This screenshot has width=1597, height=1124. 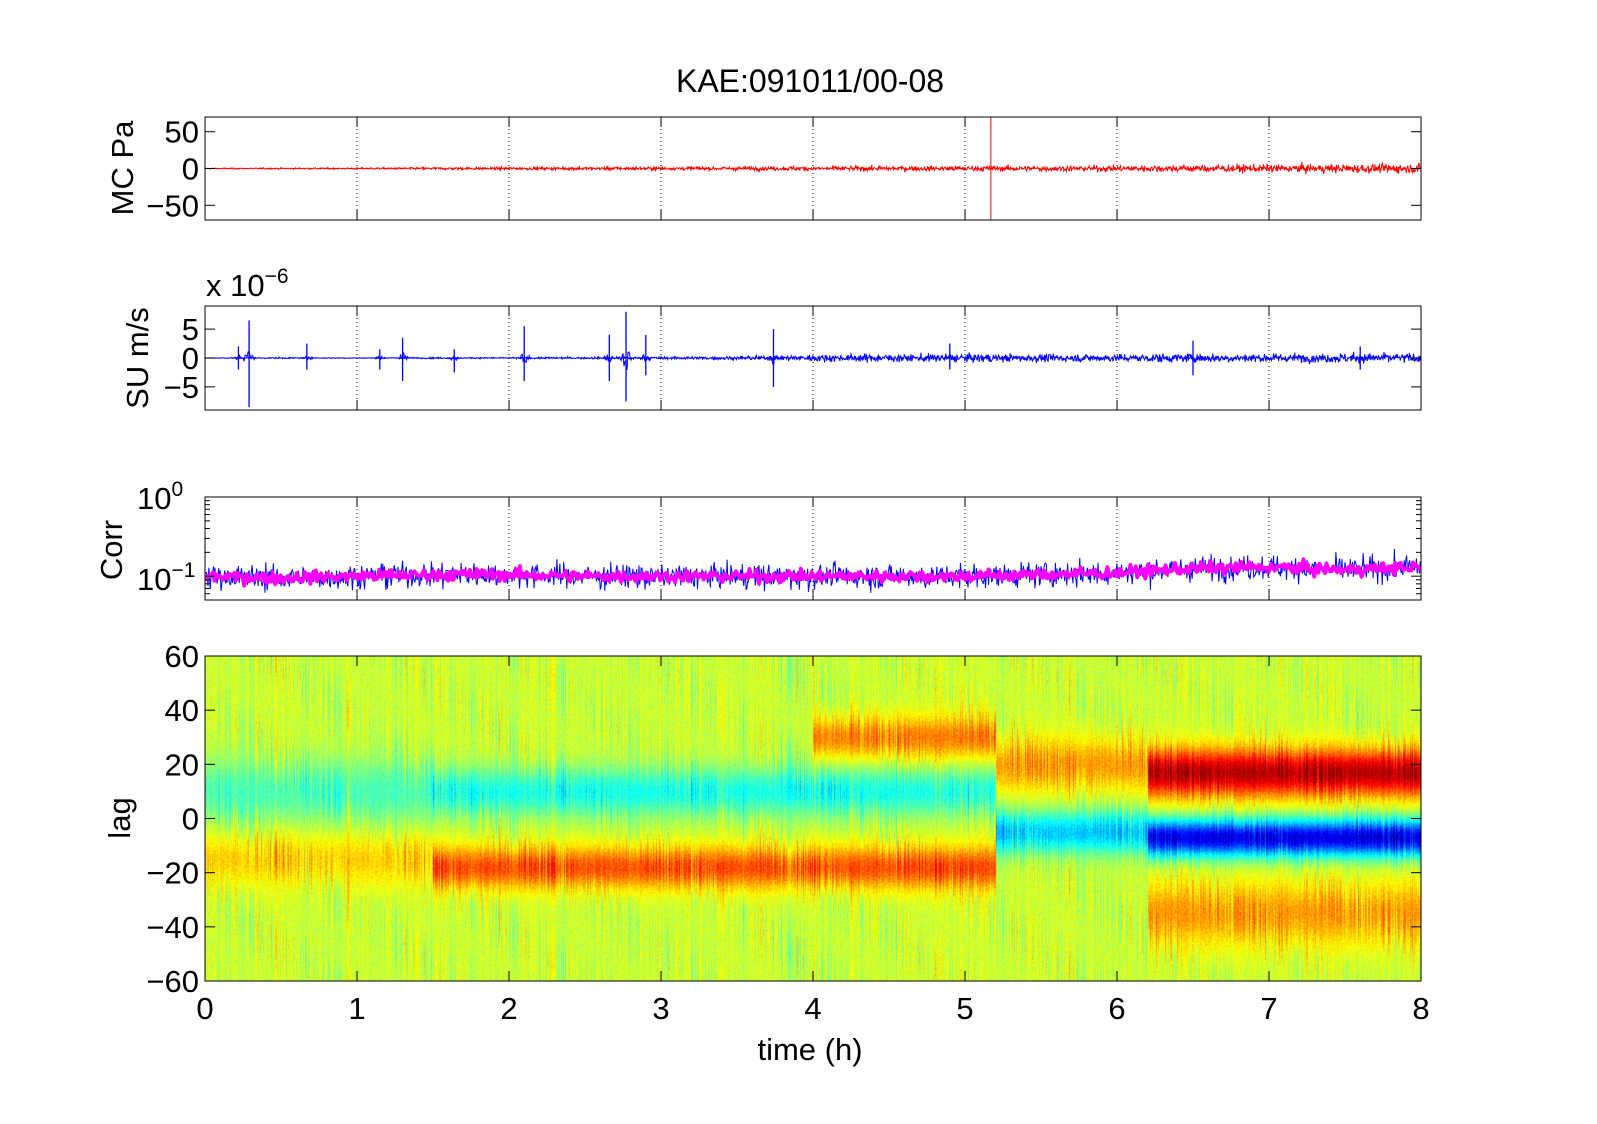 What do you see at coordinates (181, 387) in the screenshot?
I see `y-tick-label: −5` at bounding box center [181, 387].